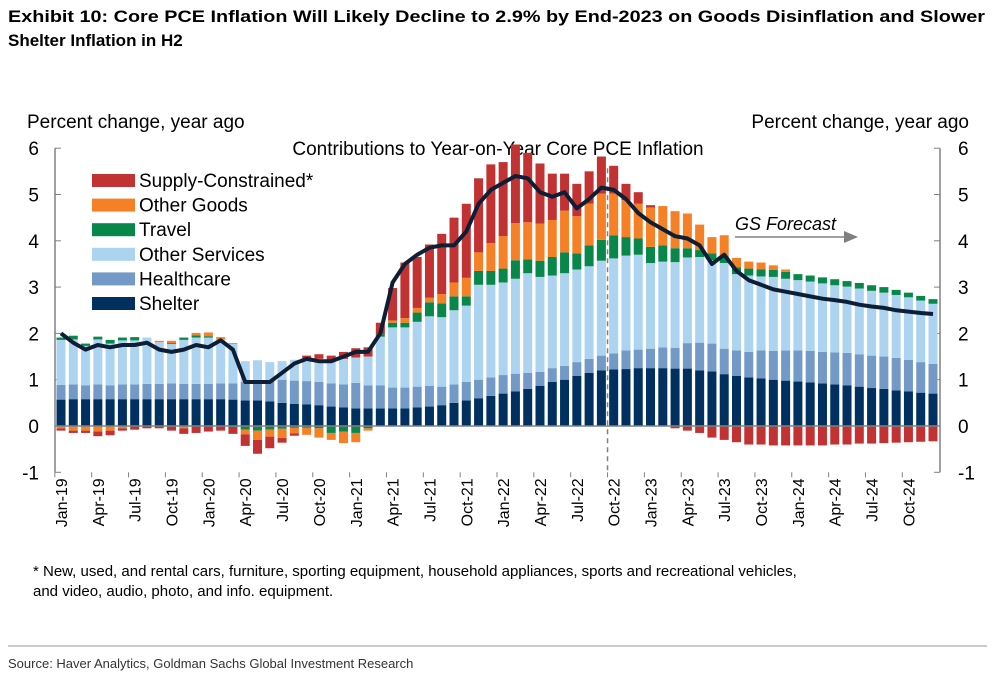 The image size is (995, 679). What do you see at coordinates (615, 502) in the screenshot?
I see `x-tick-label: Oct-22` at bounding box center [615, 502].